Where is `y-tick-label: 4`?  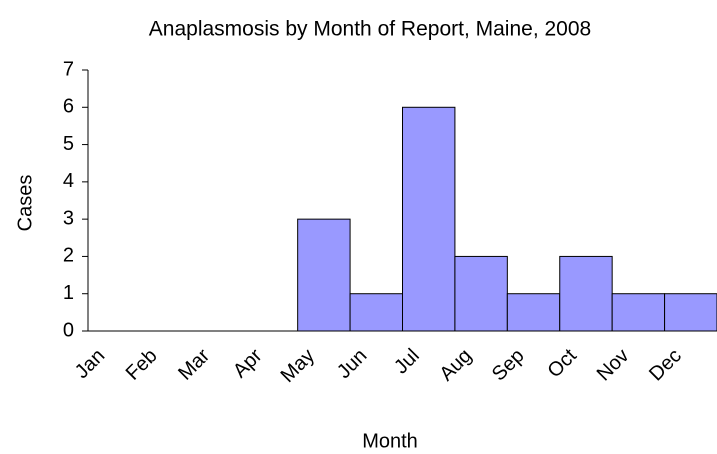
y-tick-label: 4 is located at coordinates (68, 181).